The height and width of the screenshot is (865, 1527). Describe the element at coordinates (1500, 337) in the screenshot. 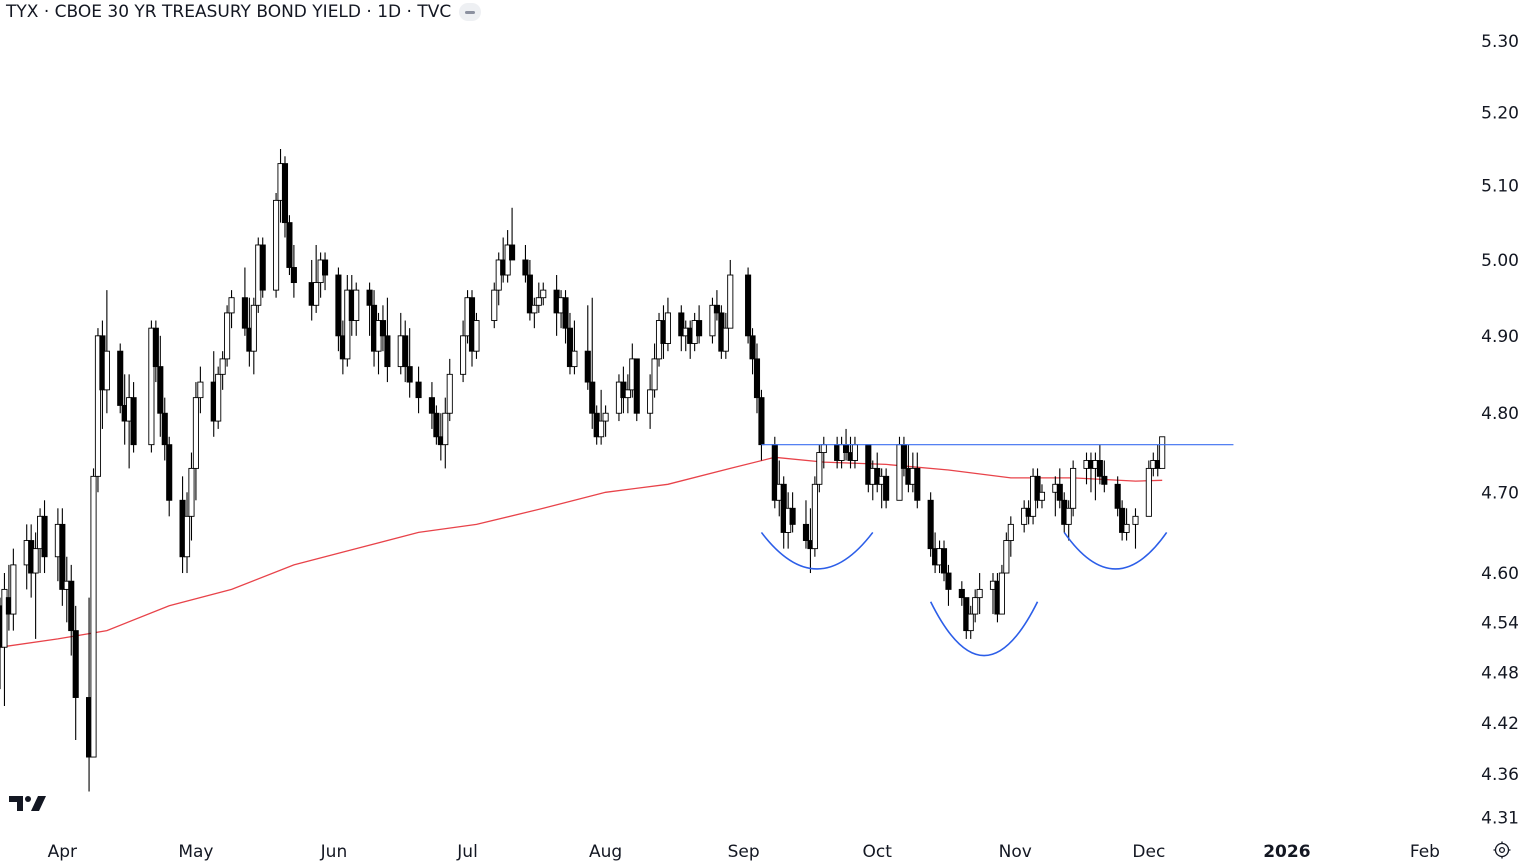

I see `price-tick-label: 4.90` at that location.